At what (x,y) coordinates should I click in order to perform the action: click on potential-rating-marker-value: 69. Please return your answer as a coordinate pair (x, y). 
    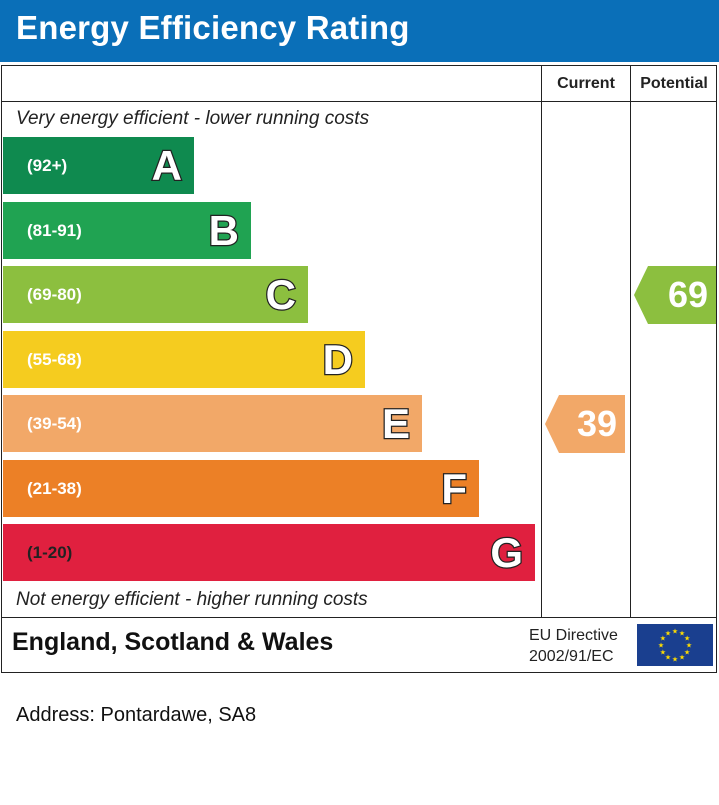
    Looking at the image, I should click on (687, 294).